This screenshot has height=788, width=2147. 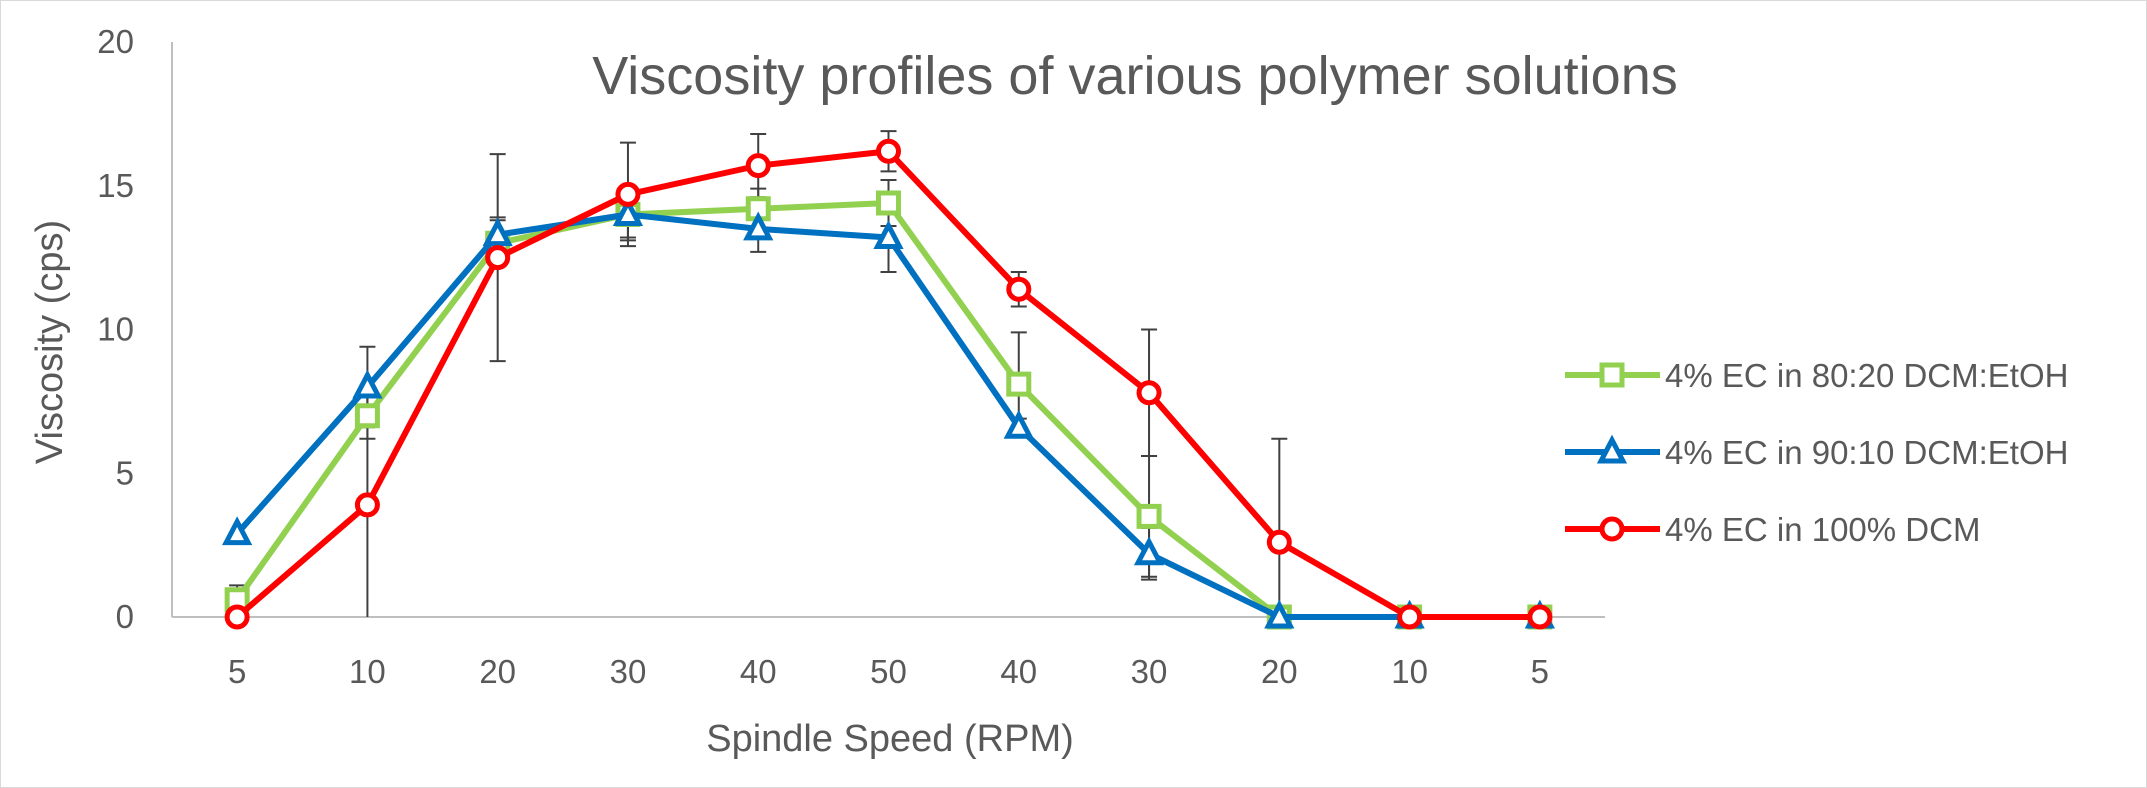 What do you see at coordinates (115, 41) in the screenshot?
I see `y-tick-label: 20` at bounding box center [115, 41].